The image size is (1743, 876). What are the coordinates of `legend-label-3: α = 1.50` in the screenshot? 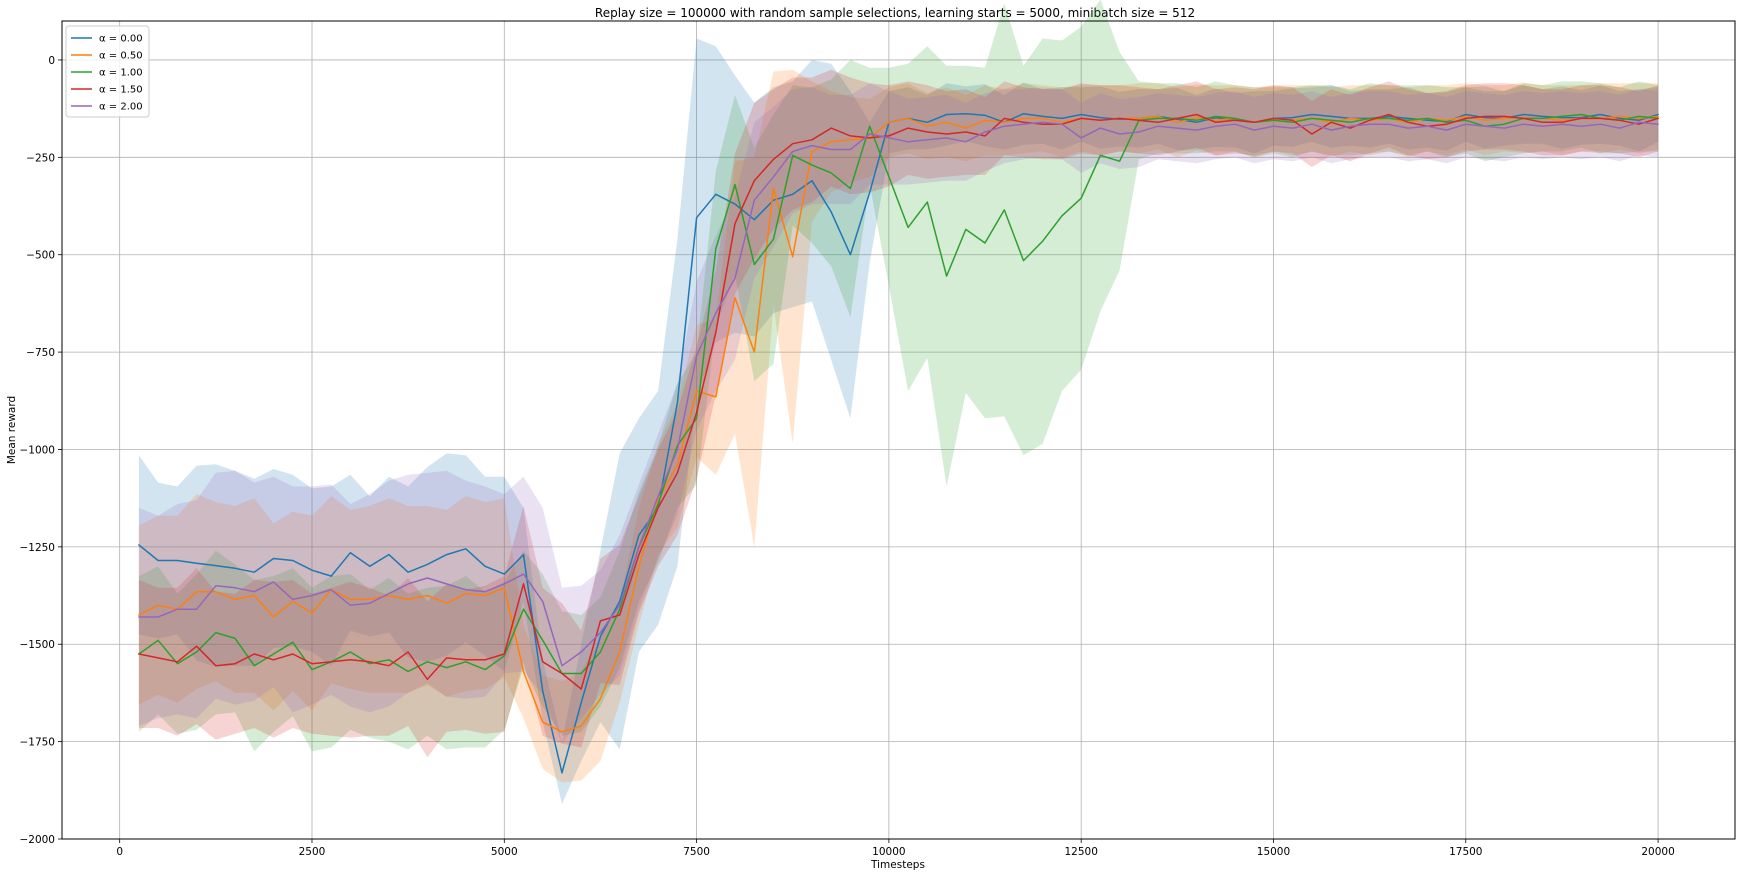 It's located at (121, 90).